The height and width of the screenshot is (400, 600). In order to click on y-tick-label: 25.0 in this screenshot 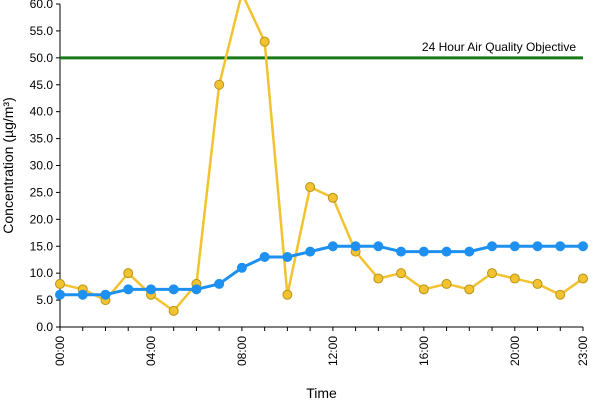, I will do `click(42, 192)`.